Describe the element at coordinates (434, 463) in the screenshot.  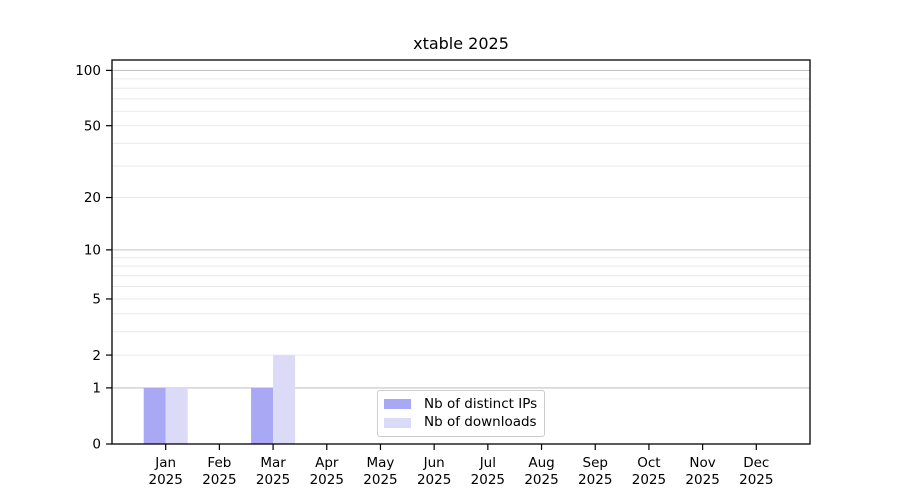
I see `x-tick-label-month: Jun` at that location.